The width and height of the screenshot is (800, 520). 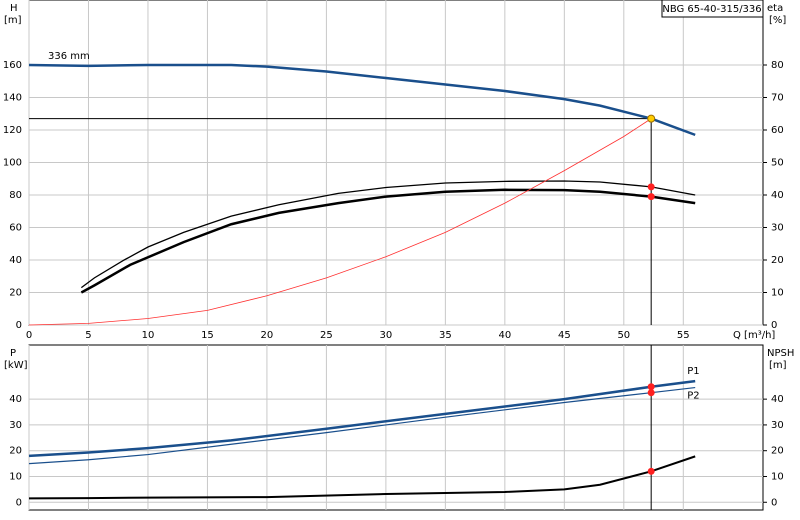 I want to click on y-tick-label: 30, so click(x=15, y=425).